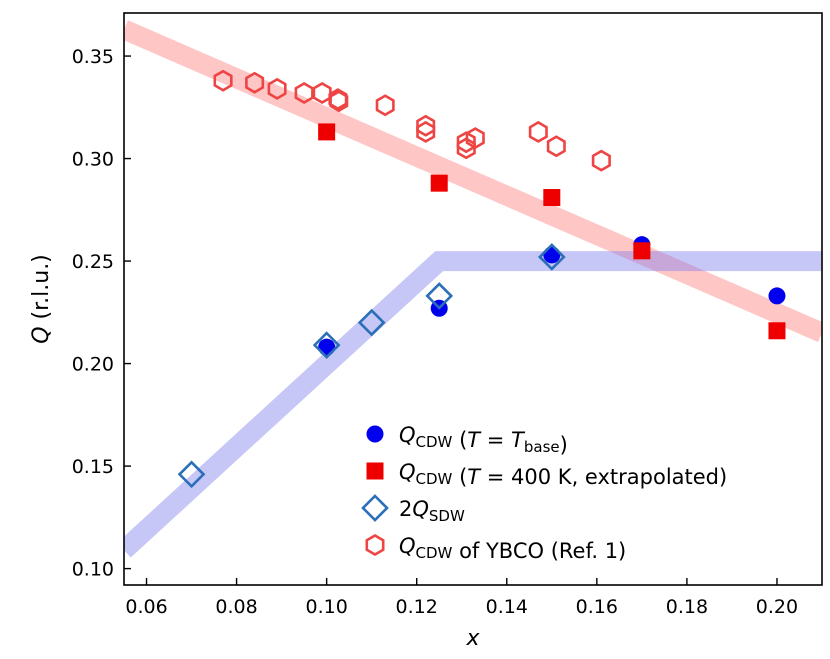 This screenshot has width=830, height=659. Describe the element at coordinates (412, 120) in the screenshot. I see `series-hexagon` at that location.